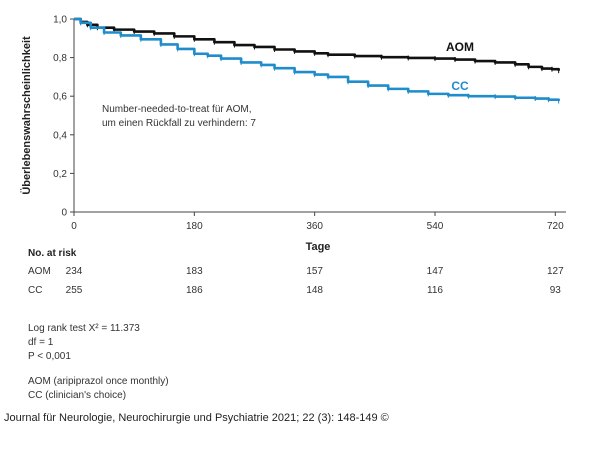  I want to click on x-axis-label: Tage, so click(318, 247).